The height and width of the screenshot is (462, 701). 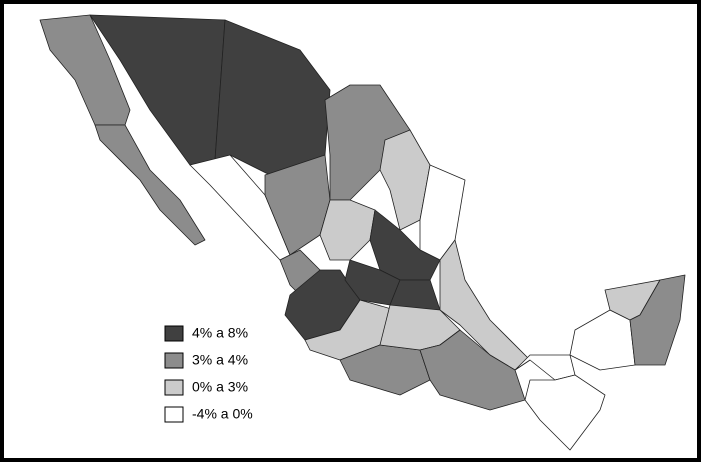 I want to click on legend-label: 0% a 3%, so click(x=220, y=387).